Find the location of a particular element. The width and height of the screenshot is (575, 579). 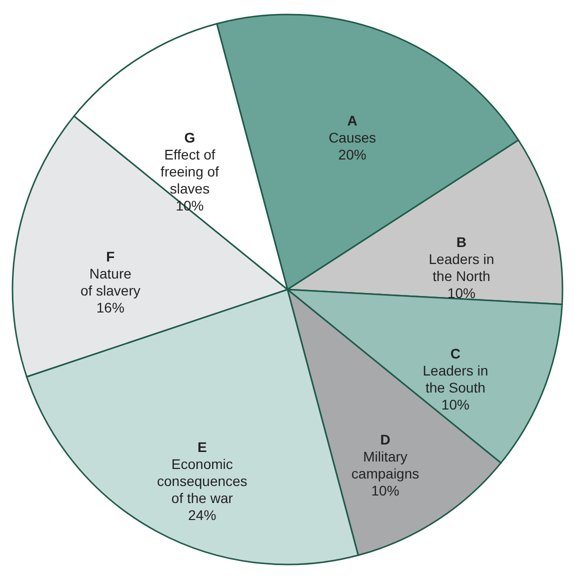

category-label: C Leaders in the South is located at coordinates (455, 370).